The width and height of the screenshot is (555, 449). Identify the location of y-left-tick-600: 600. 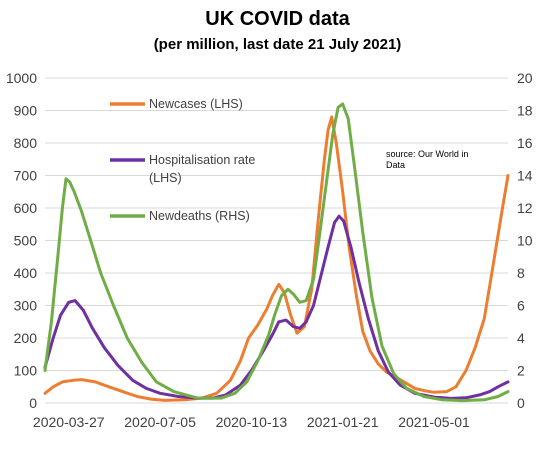
(26, 208).